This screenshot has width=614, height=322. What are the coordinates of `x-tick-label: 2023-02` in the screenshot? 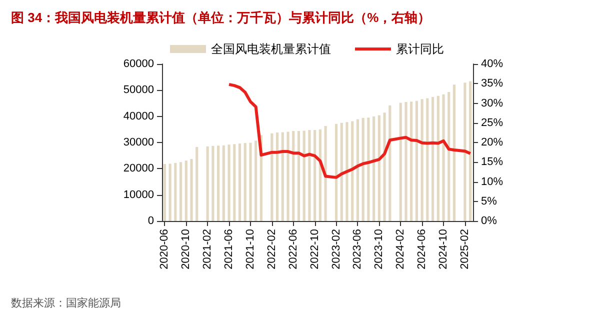 It's located at (336, 249).